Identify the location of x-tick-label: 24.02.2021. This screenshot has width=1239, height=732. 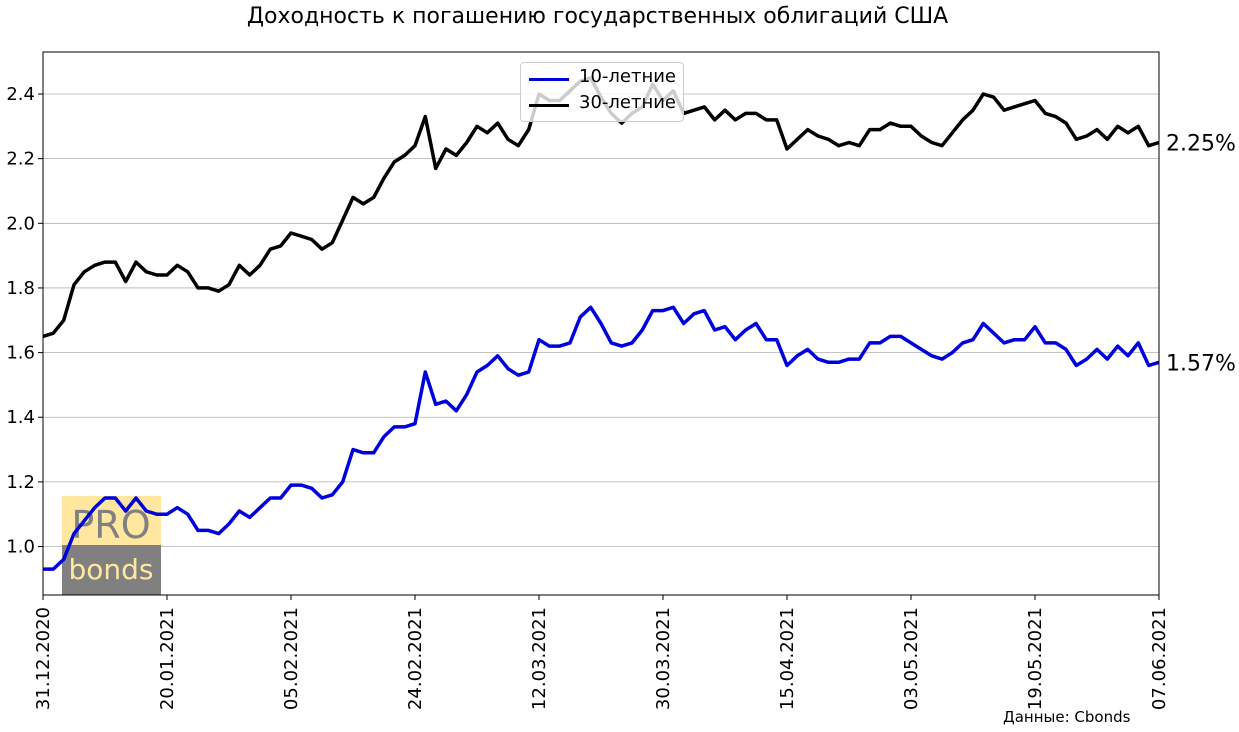
(415, 658).